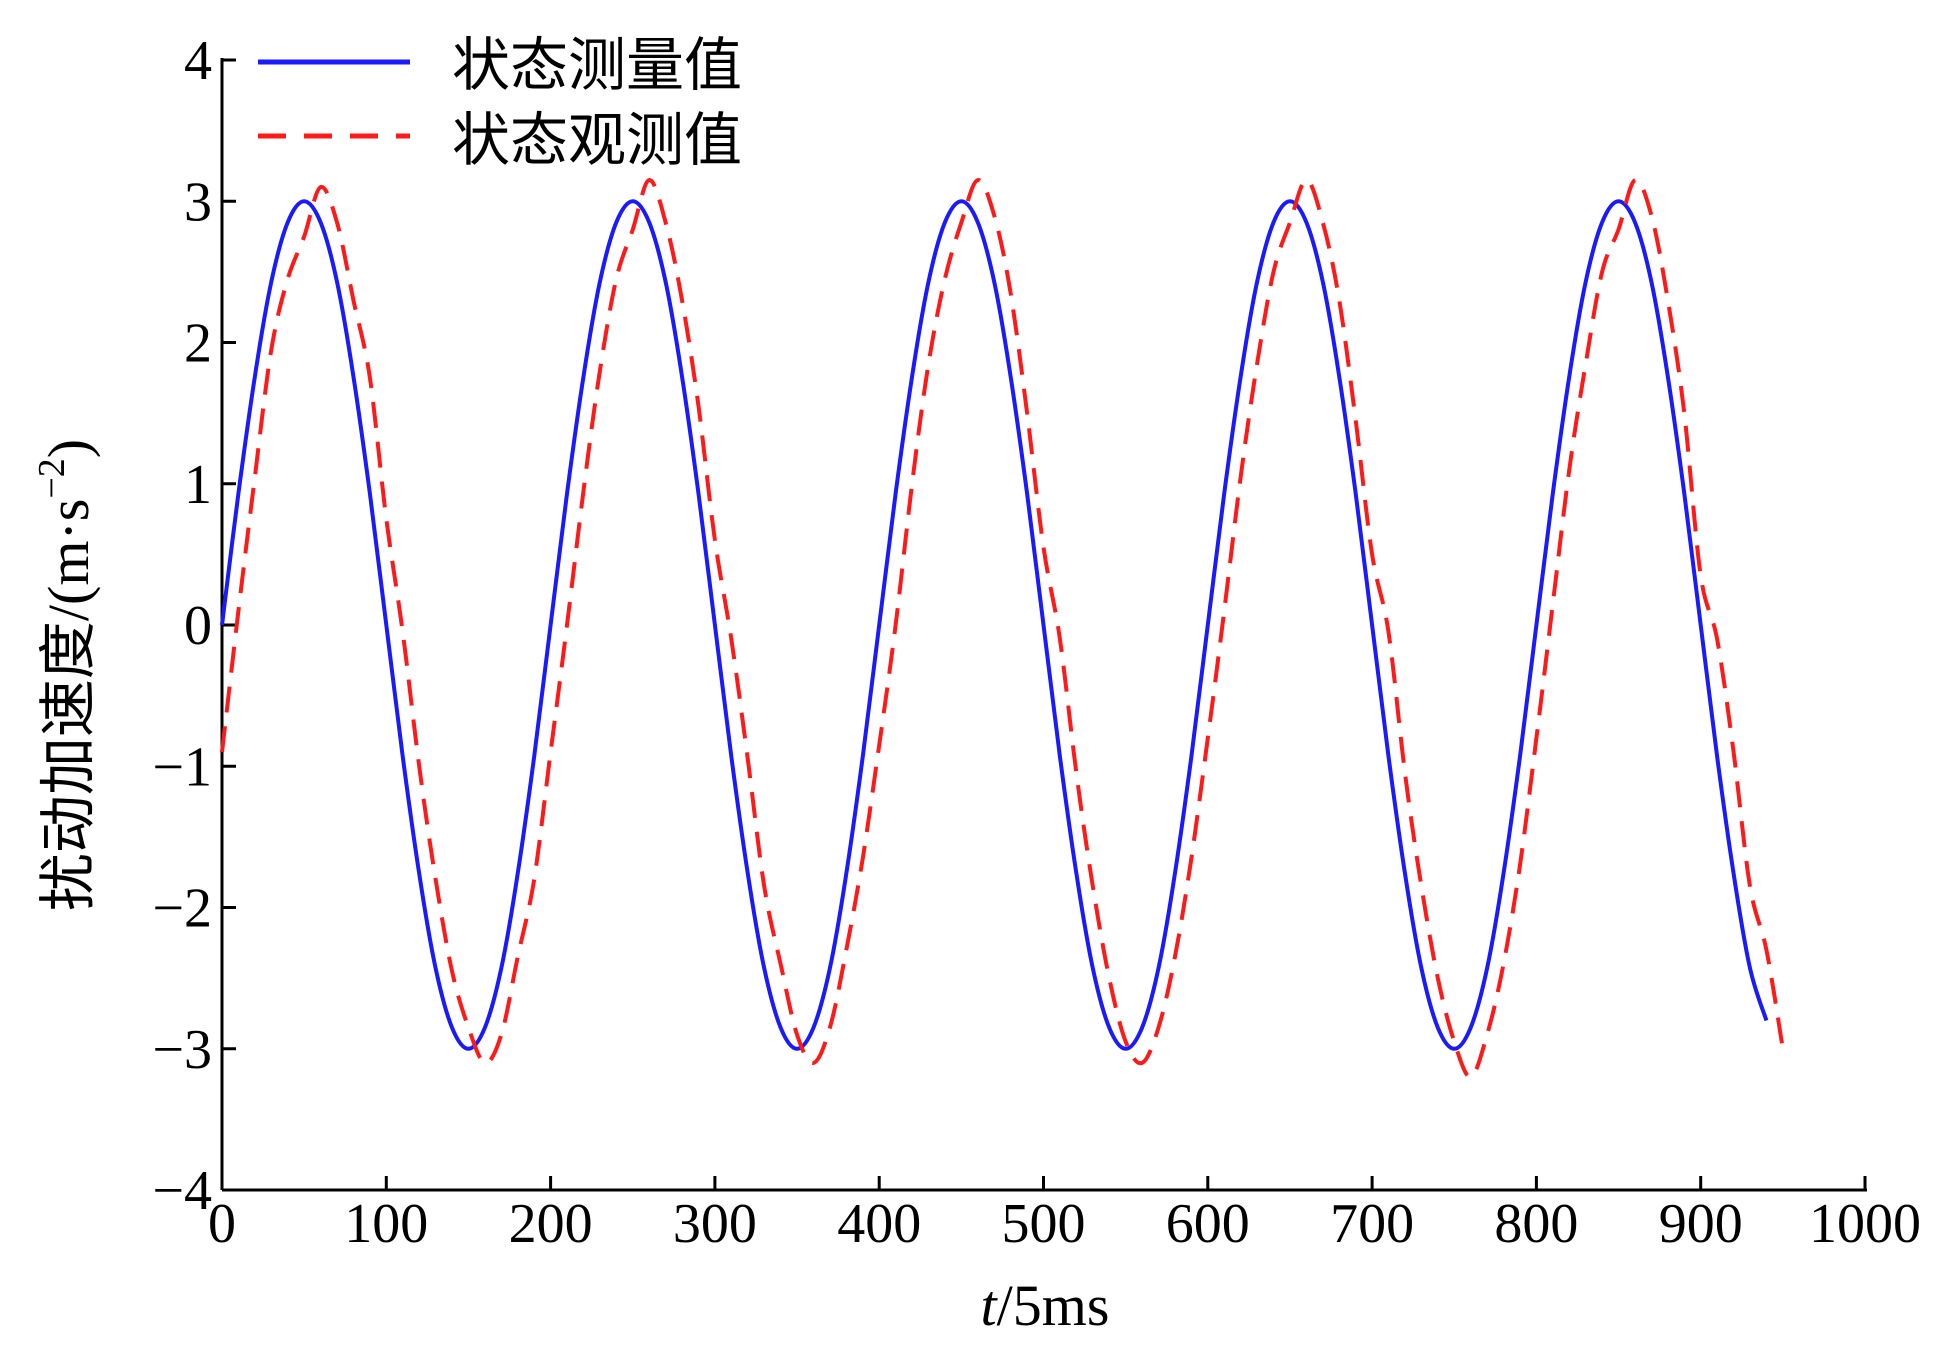  I want to click on x-tick-label: 800, so click(1536, 1224).